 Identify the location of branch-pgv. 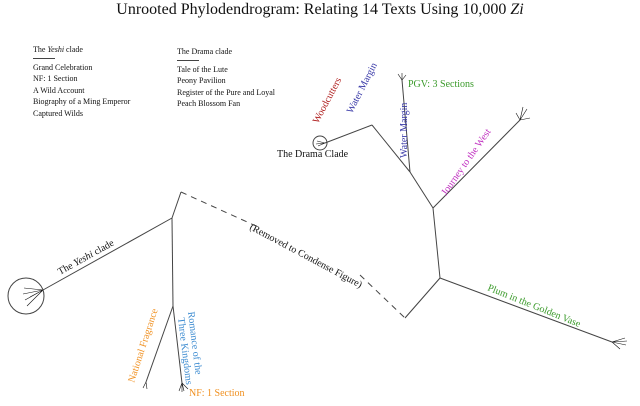
(406, 126).